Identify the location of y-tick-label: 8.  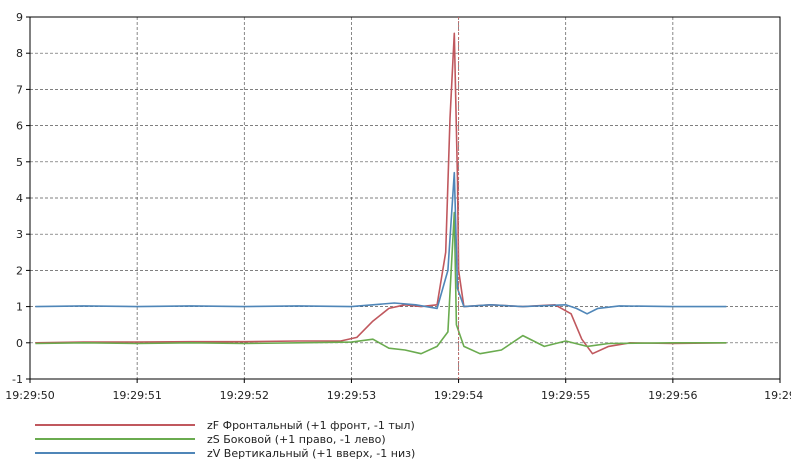
(19, 53).